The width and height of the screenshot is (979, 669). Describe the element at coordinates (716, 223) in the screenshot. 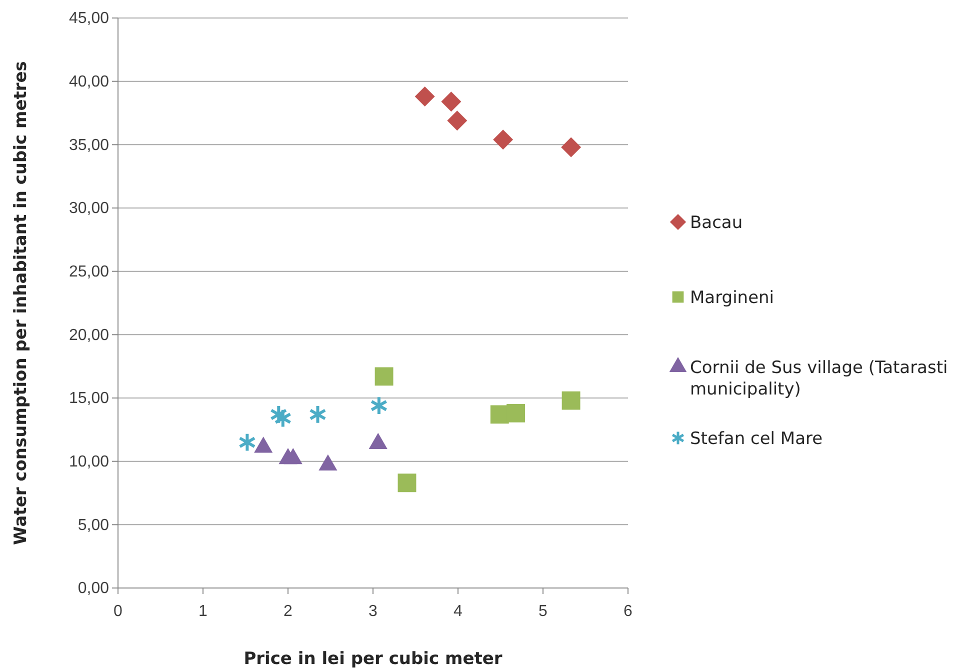

I see `legend-label: Bacau` at that location.